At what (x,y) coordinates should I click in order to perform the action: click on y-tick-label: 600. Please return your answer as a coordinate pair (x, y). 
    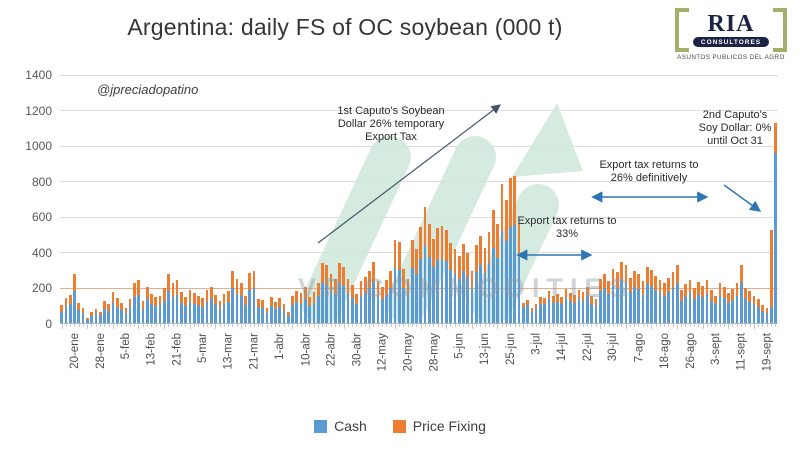
    Looking at the image, I should click on (41, 217).